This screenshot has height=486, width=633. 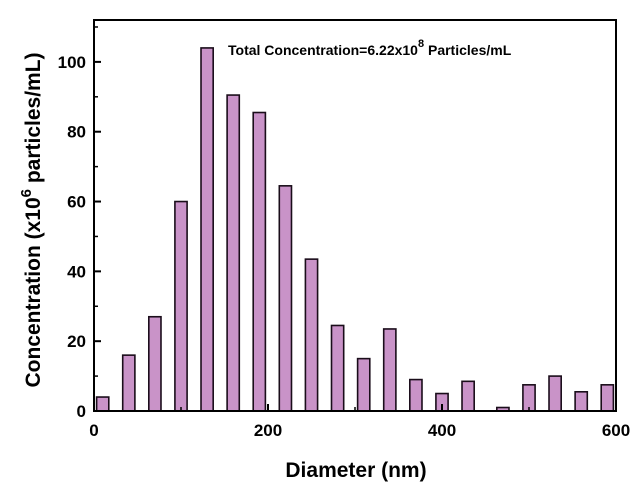 What do you see at coordinates (76, 271) in the screenshot?
I see `y-tick-label: 40` at bounding box center [76, 271].